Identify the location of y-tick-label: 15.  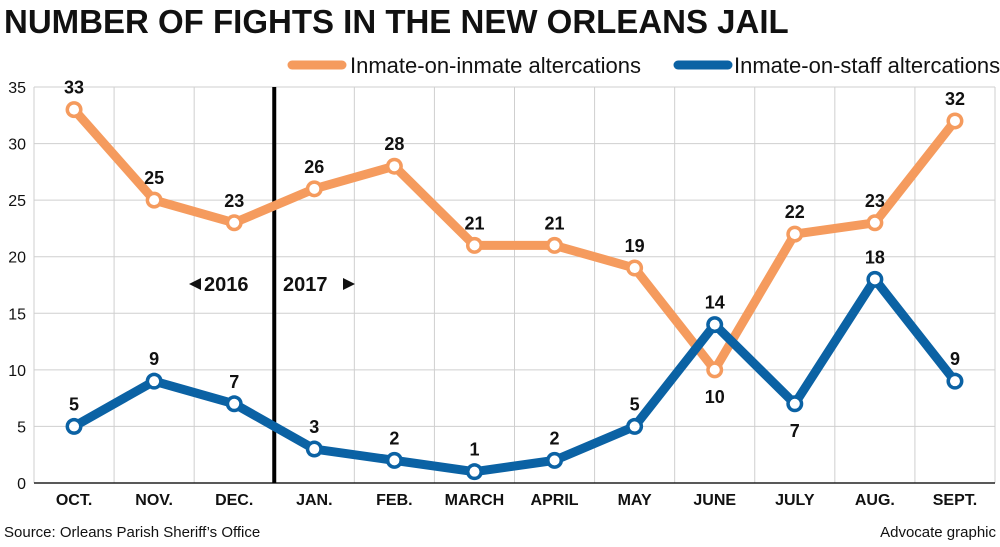
(17, 314).